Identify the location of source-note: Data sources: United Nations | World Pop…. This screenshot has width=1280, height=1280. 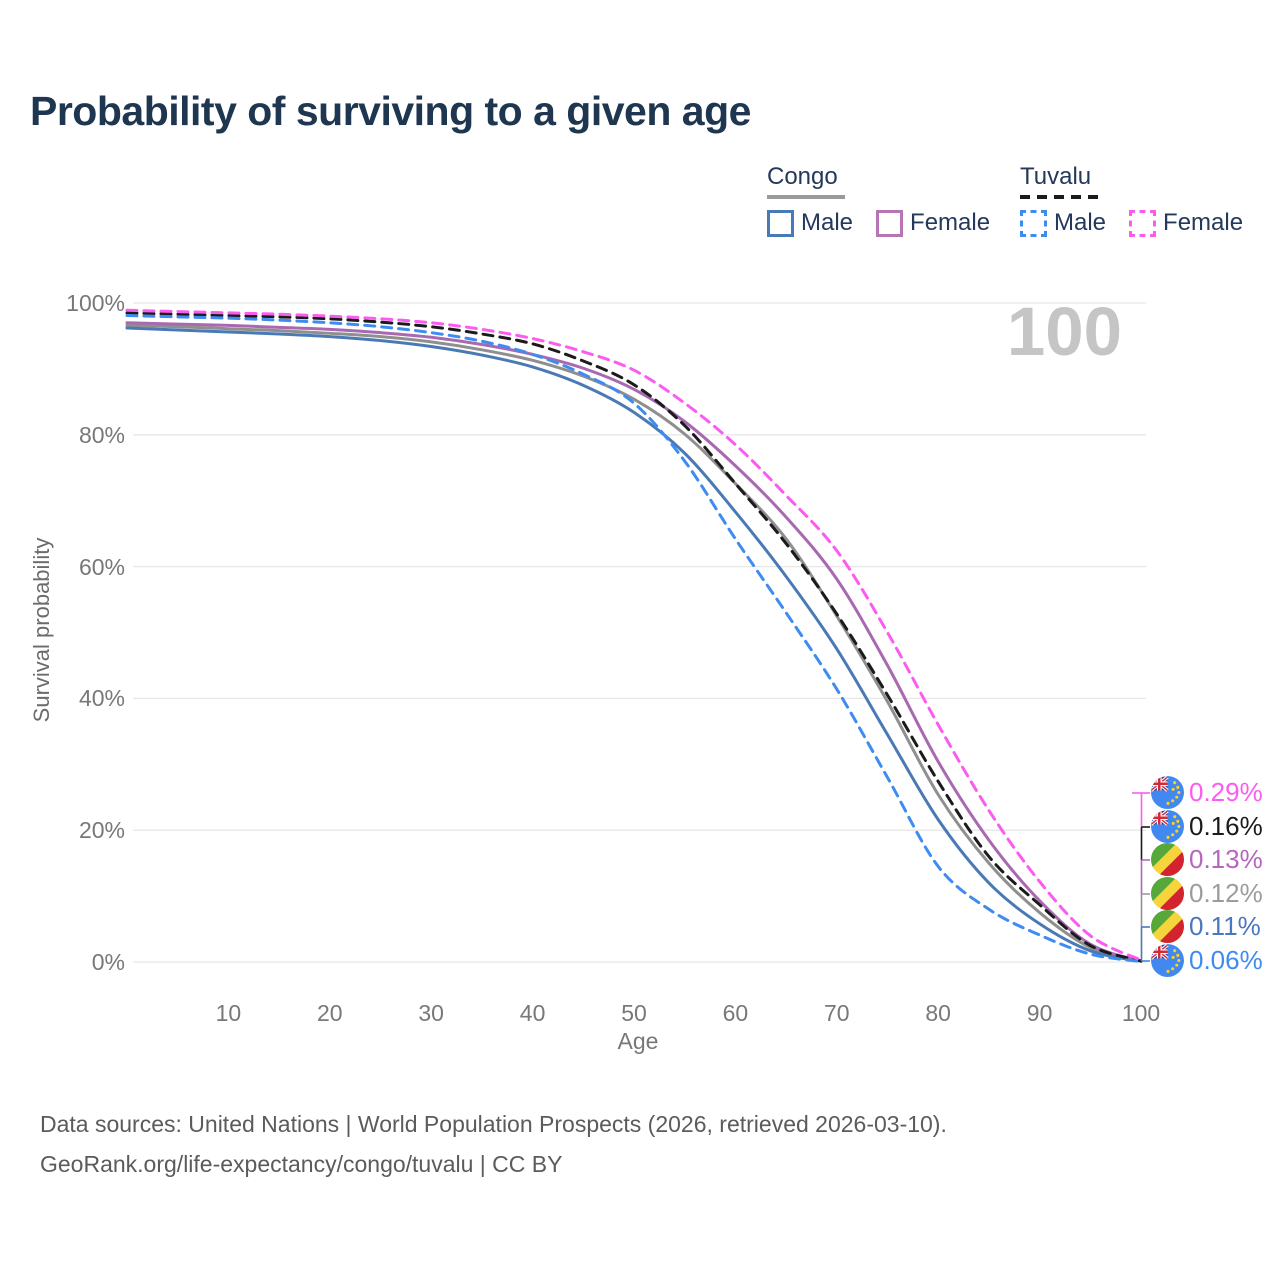
(493, 1144).